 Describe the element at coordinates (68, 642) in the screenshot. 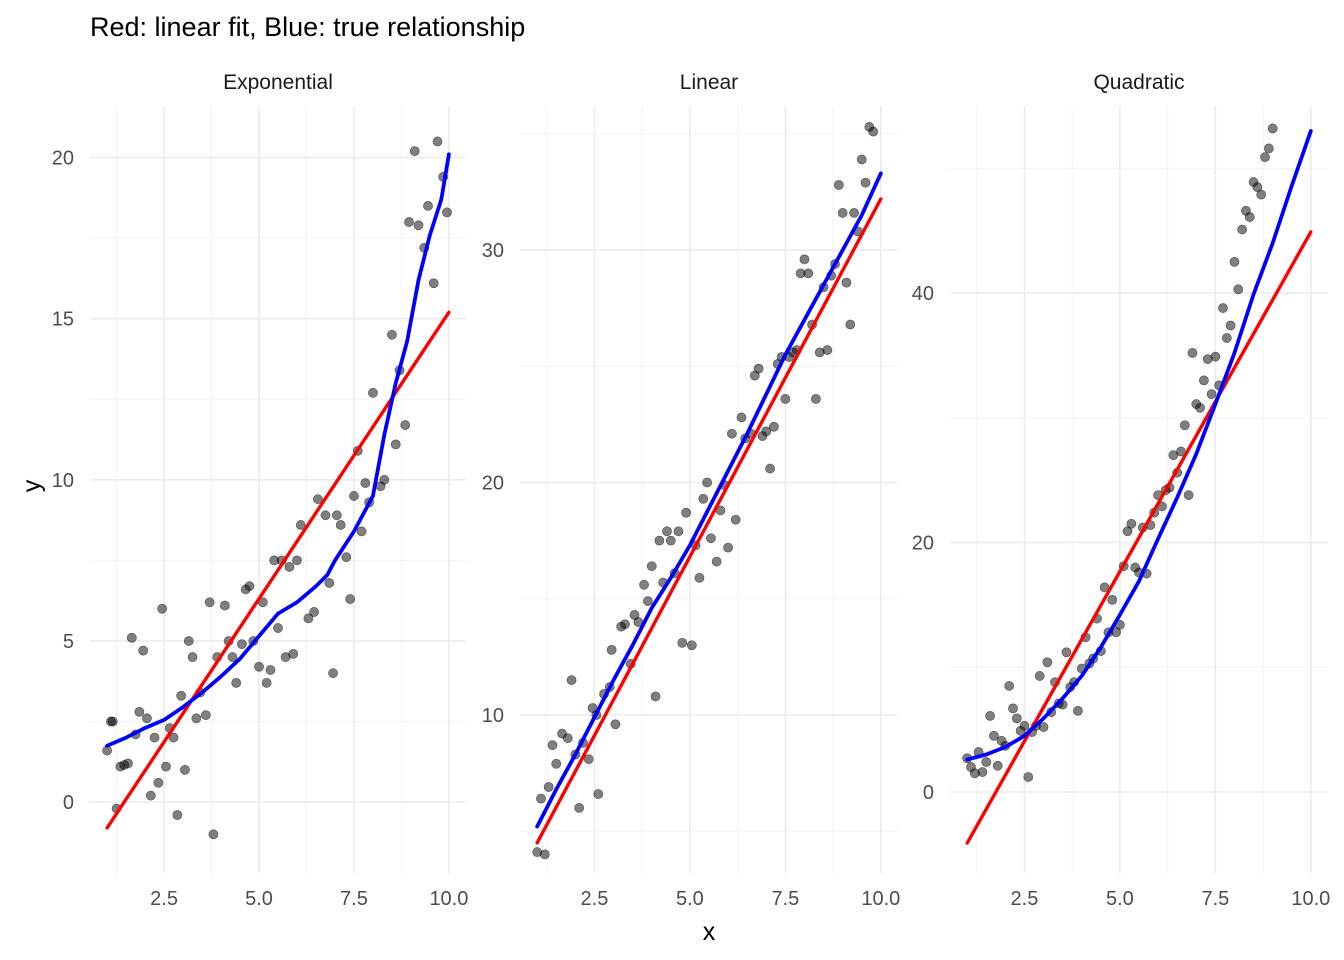

I see `y-tick-label: 5` at that location.